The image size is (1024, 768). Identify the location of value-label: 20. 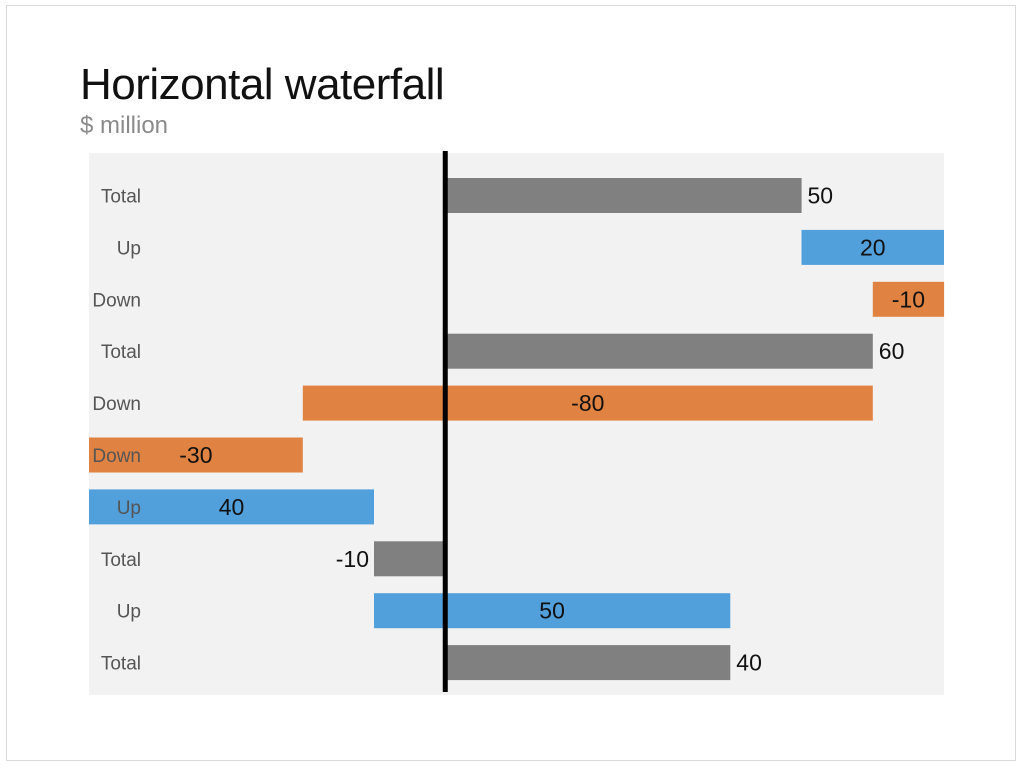
(873, 247).